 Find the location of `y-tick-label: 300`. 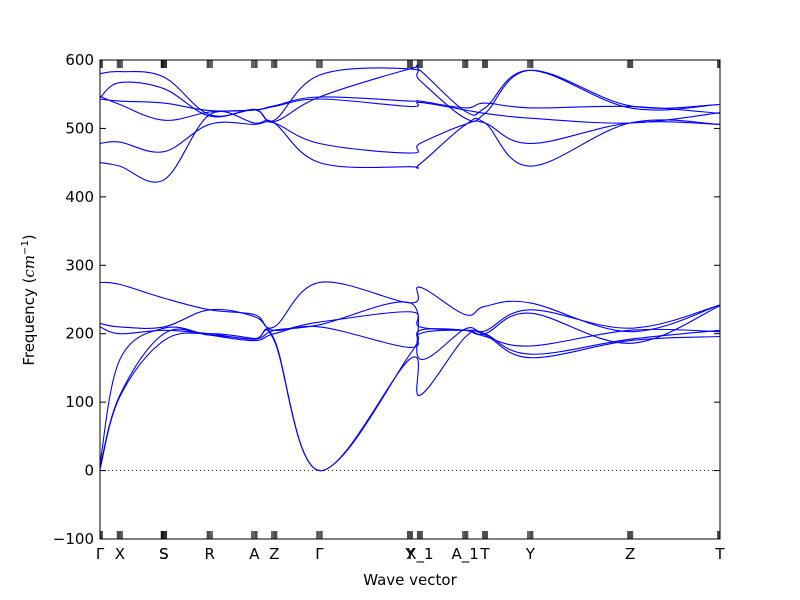

y-tick-label: 300 is located at coordinates (79, 265).